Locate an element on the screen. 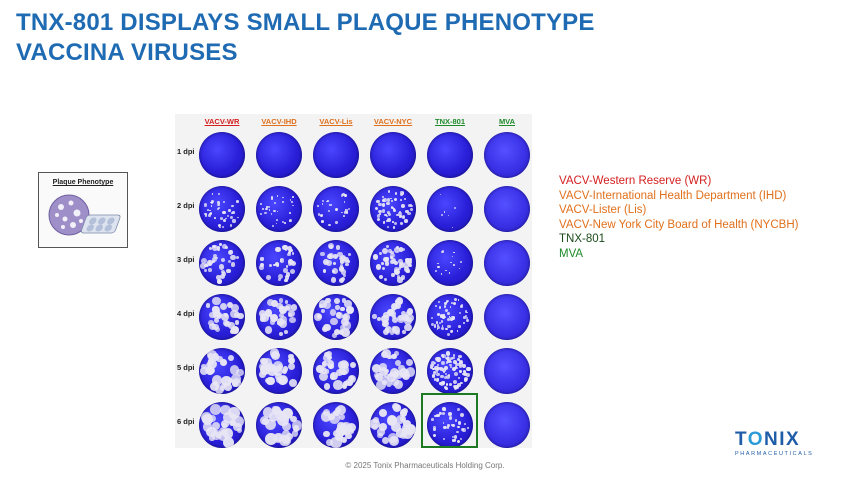  plaque-dish-illustration is located at coordinates (84, 215).